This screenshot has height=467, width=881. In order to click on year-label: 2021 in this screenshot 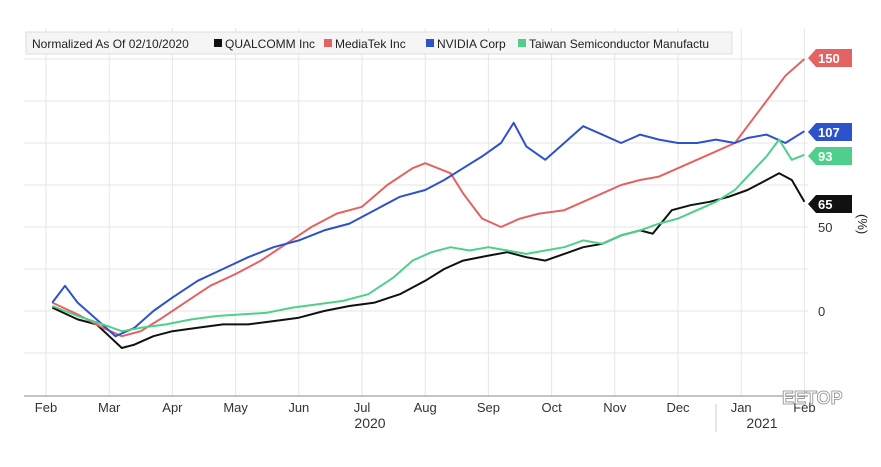, I will do `click(761, 423)`.